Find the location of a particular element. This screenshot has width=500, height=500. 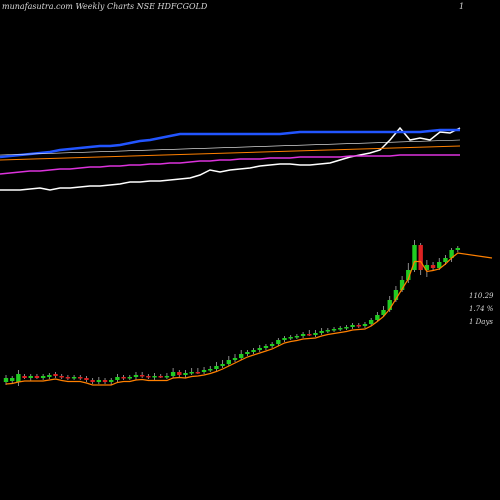

title-text: Weekly Charts NSE HDFCGOLD is located at coordinates (141, 6).